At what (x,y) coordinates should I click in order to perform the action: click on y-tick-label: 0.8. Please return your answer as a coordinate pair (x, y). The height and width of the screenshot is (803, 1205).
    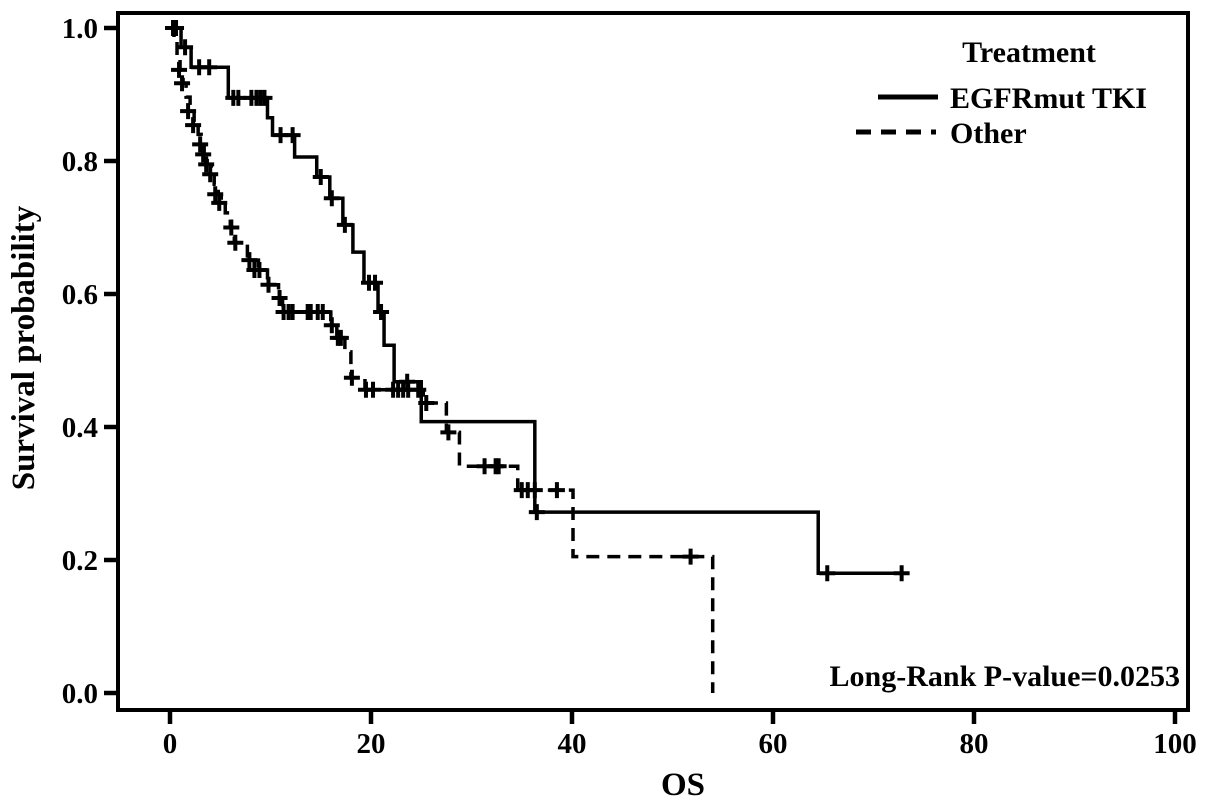
    Looking at the image, I should click on (80, 162).